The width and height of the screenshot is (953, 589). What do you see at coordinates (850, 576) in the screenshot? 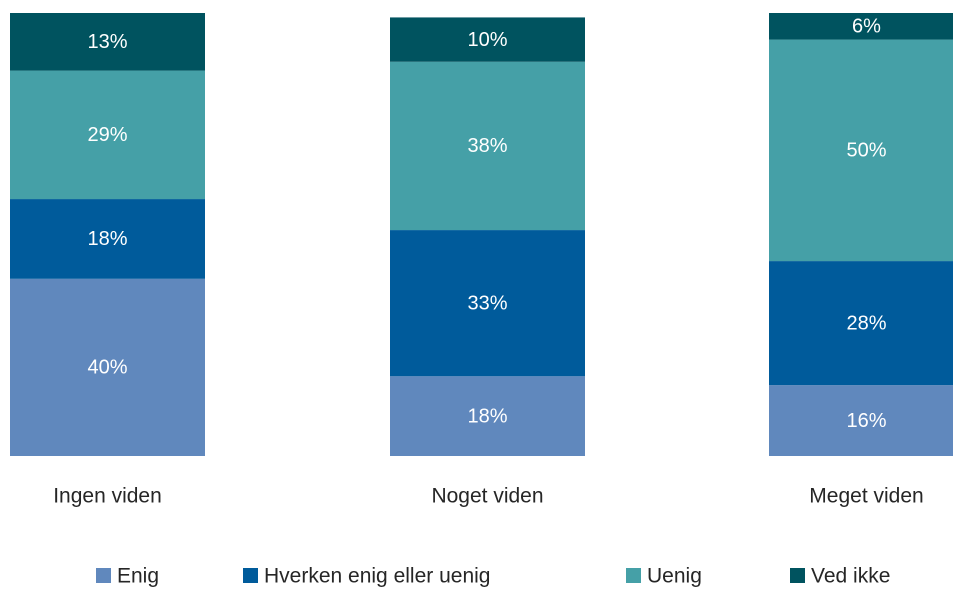
I see `legend-label: Ved ikke` at bounding box center [850, 576].